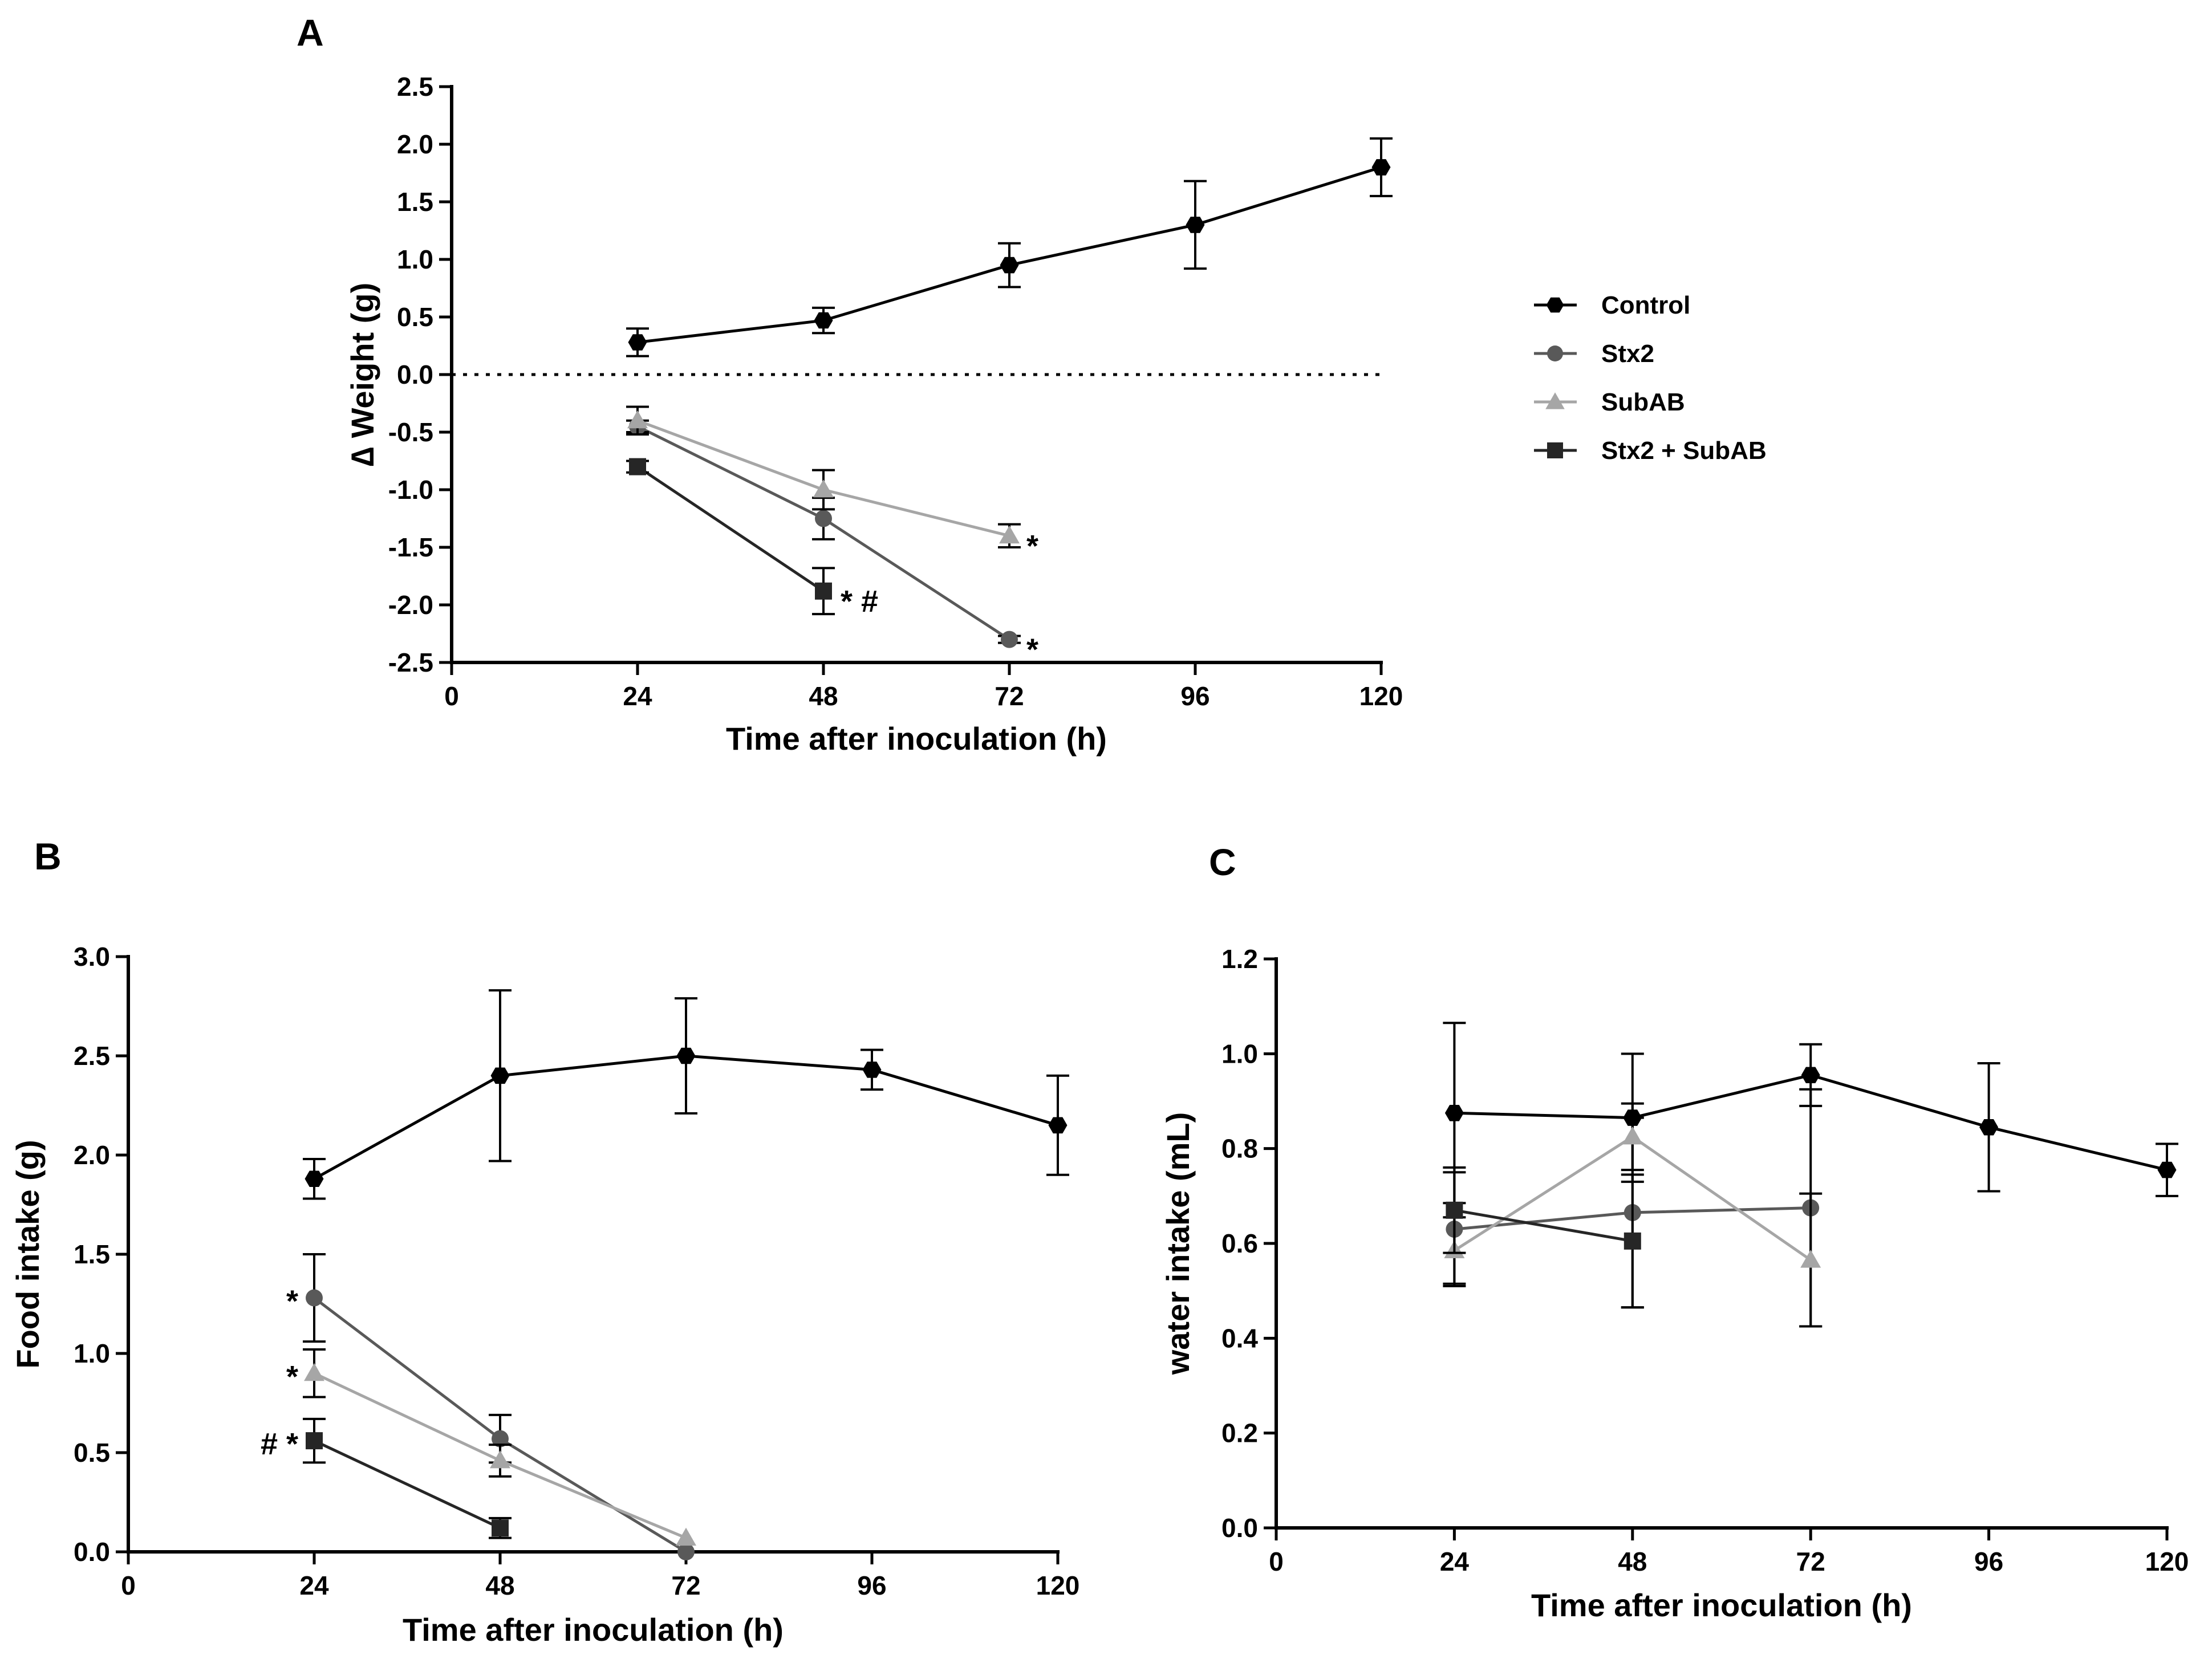 The width and height of the screenshot is (2212, 1667). Describe the element at coordinates (415, 374) in the screenshot. I see `y-tick-label-a: 0.0` at that location.